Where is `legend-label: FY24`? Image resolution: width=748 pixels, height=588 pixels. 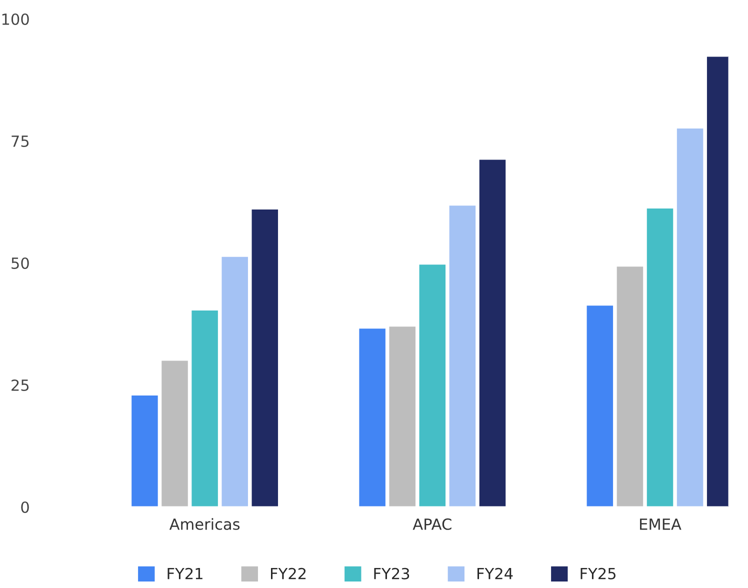 legend-label: FY24 is located at coordinates (495, 574).